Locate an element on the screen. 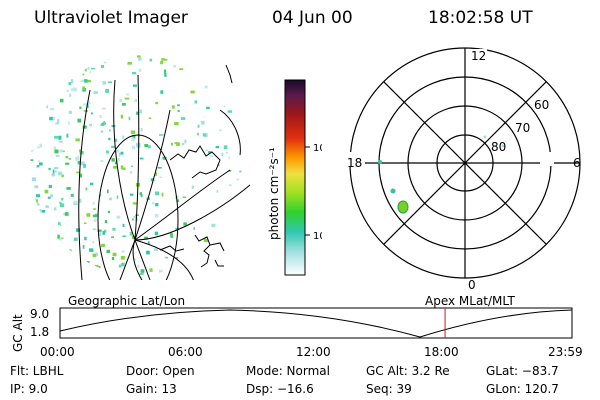 The height and width of the screenshot is (400, 600). colorbar-tick-100: 100 is located at coordinates (317, 148).